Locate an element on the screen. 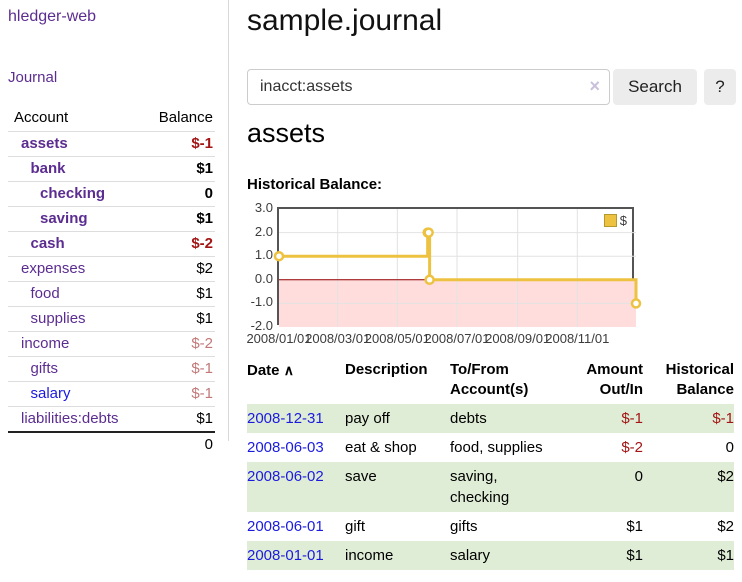 Image resolution: width=742 pixels, height=582 pixels. description-cell: income is located at coordinates (369, 555).